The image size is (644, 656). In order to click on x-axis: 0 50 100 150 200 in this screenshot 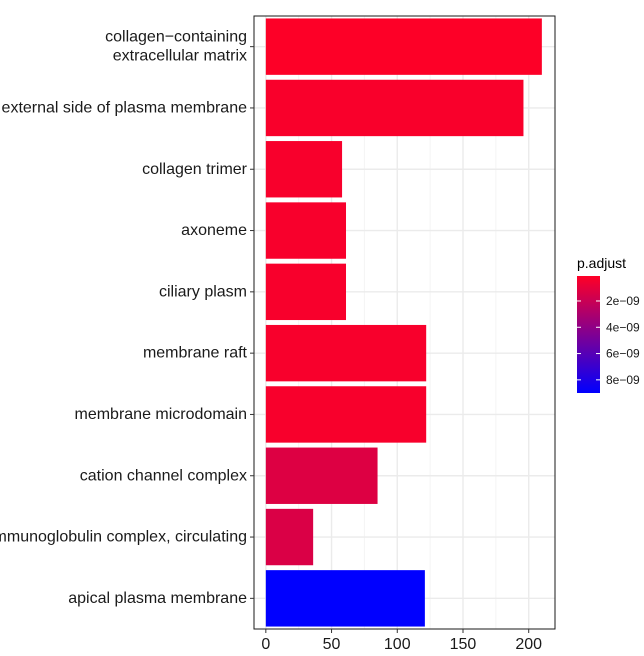, I will do `click(401, 641)`.